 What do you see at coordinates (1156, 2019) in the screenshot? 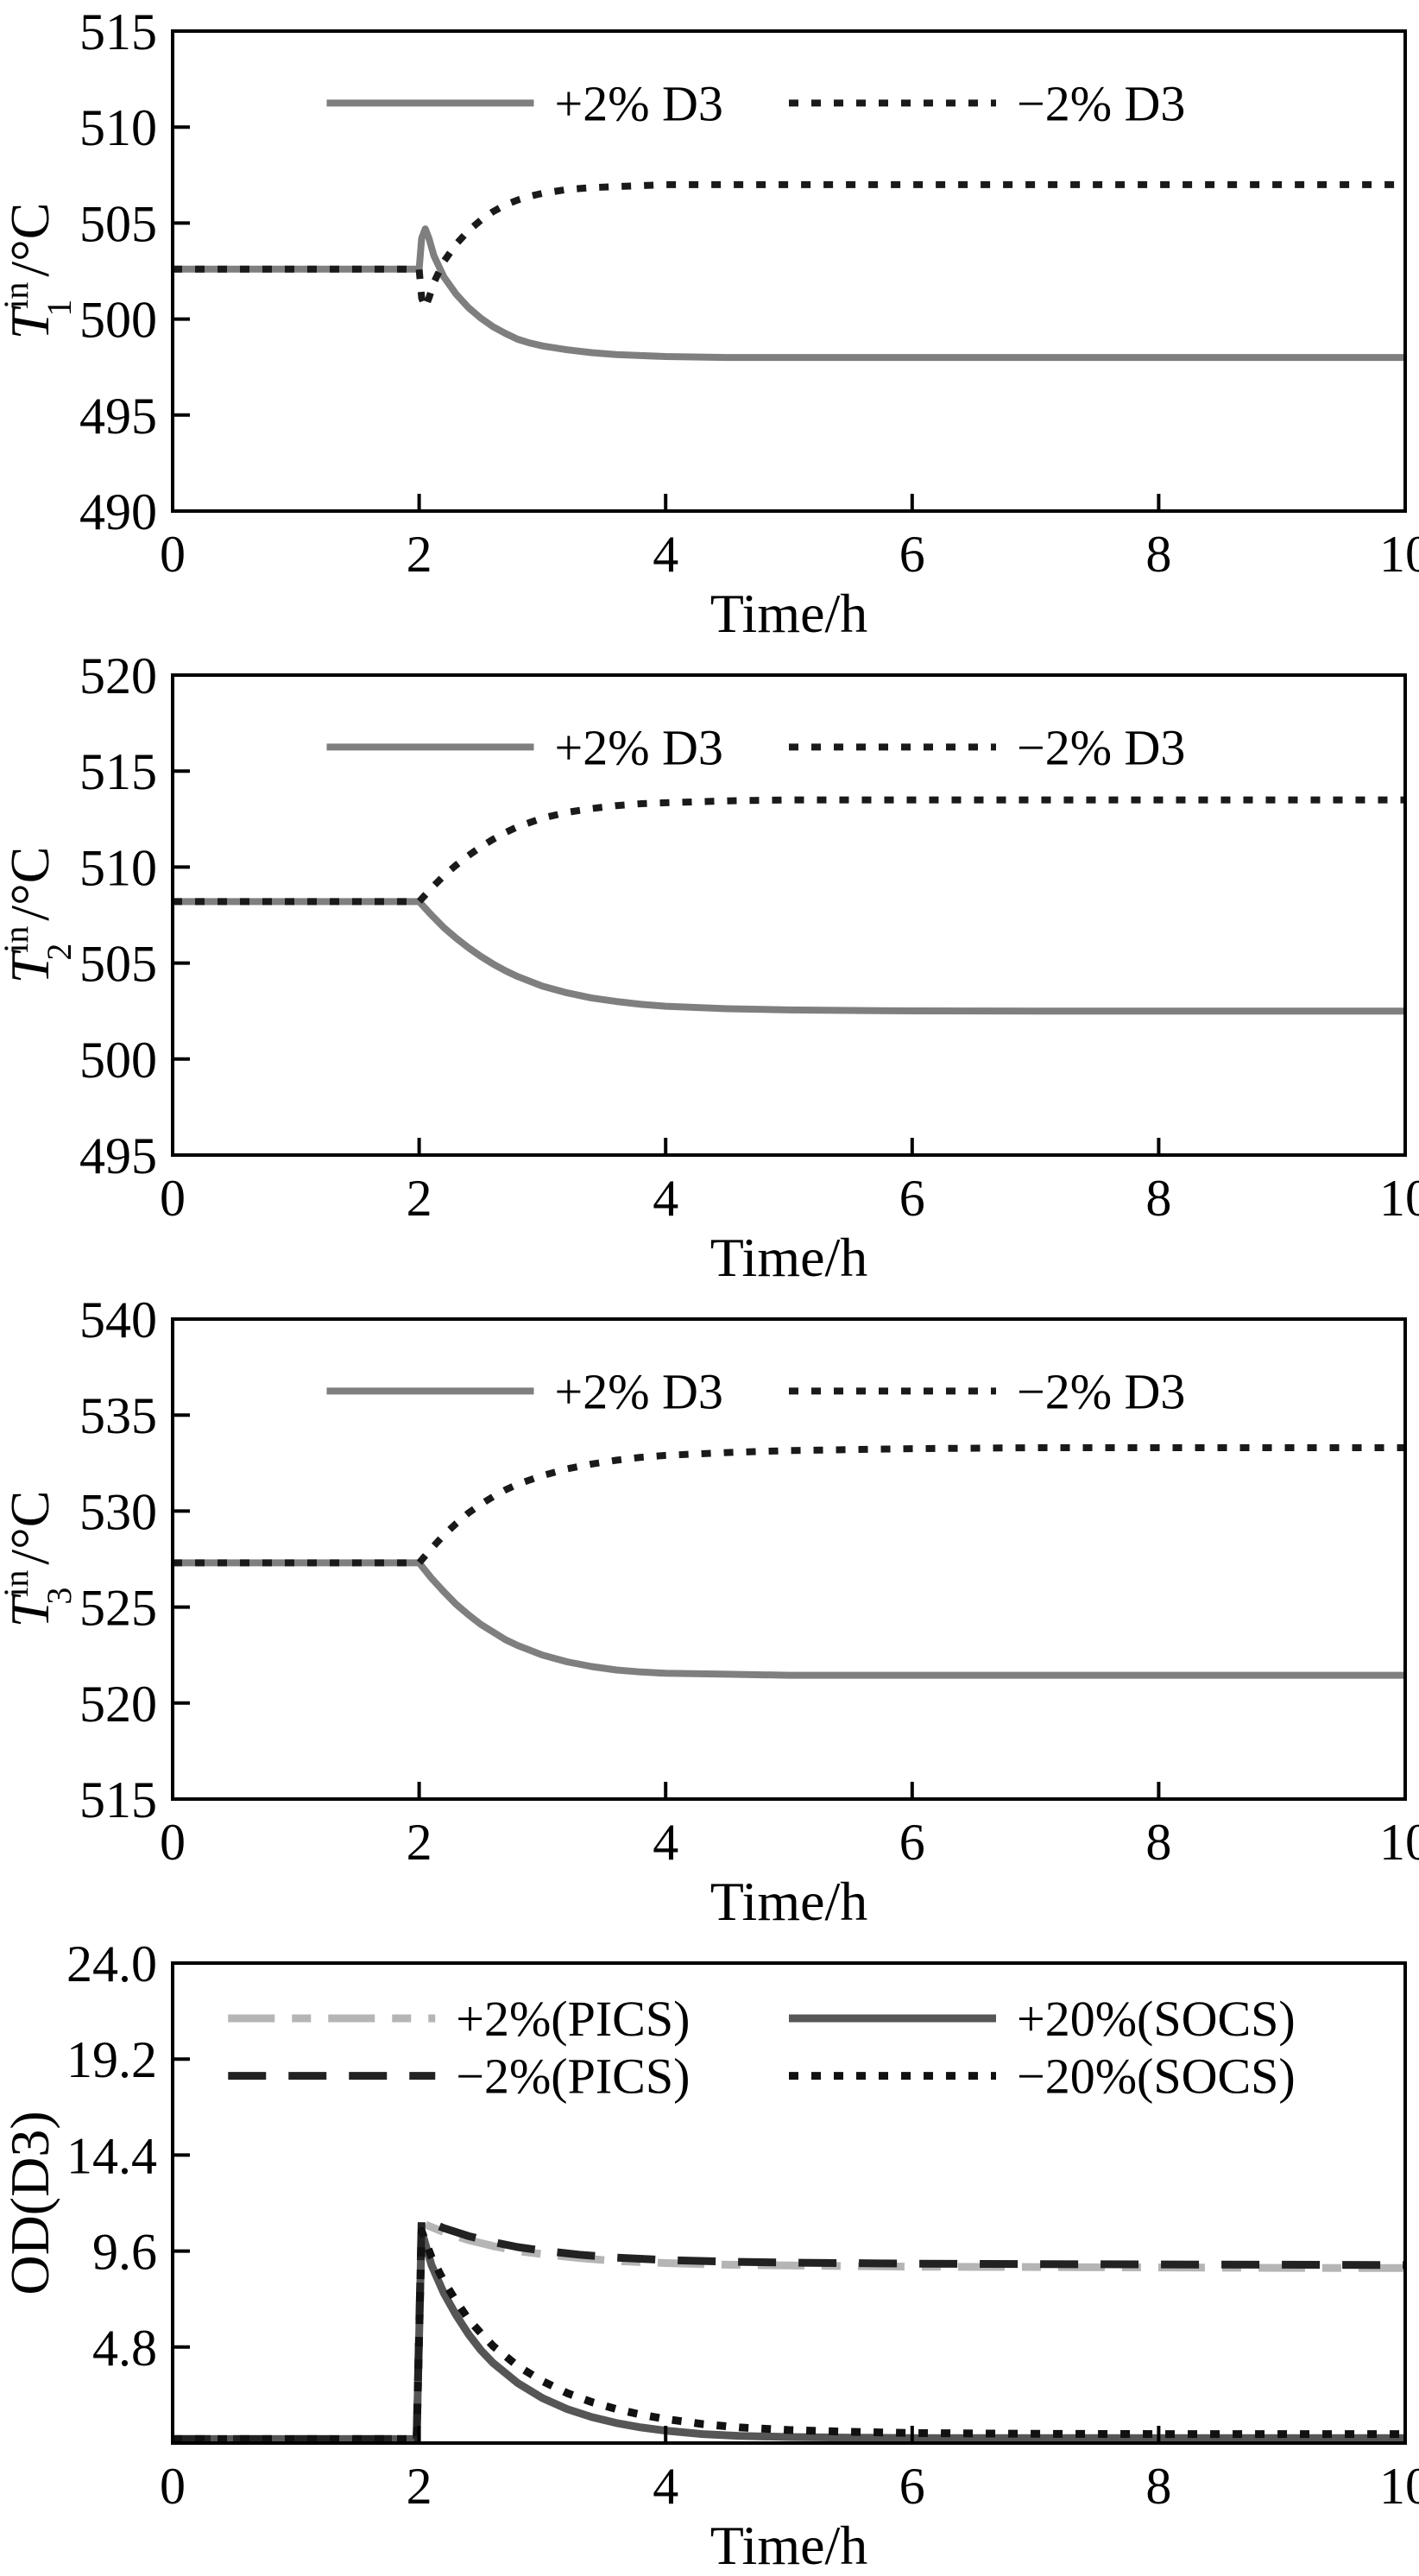
I see `legend-label: +20%(SOCS)` at bounding box center [1156, 2019].